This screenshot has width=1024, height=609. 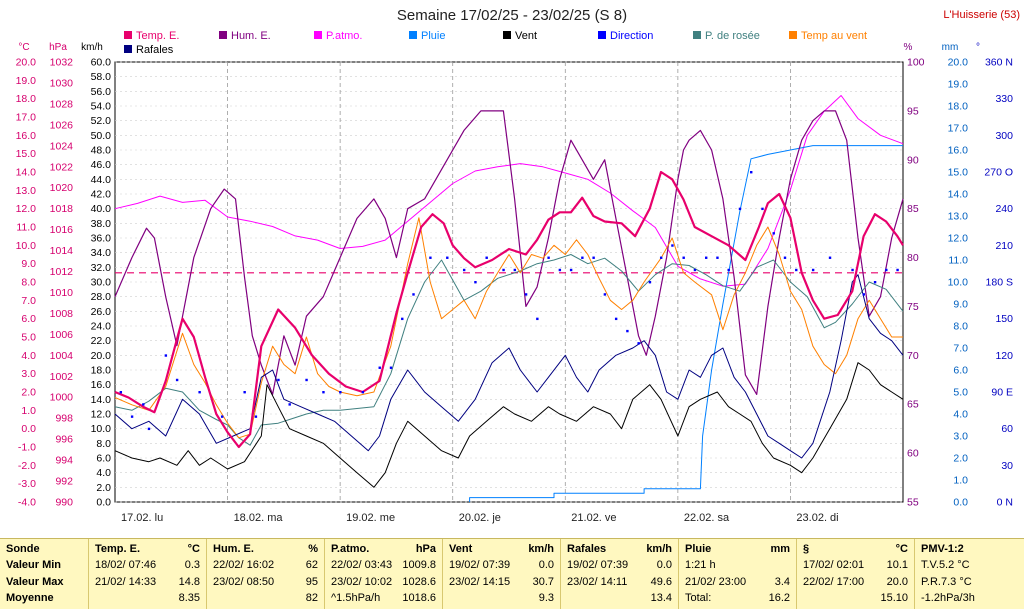 What do you see at coordinates (26, 118) in the screenshot?
I see `tick-celsius: 17.0` at bounding box center [26, 118].